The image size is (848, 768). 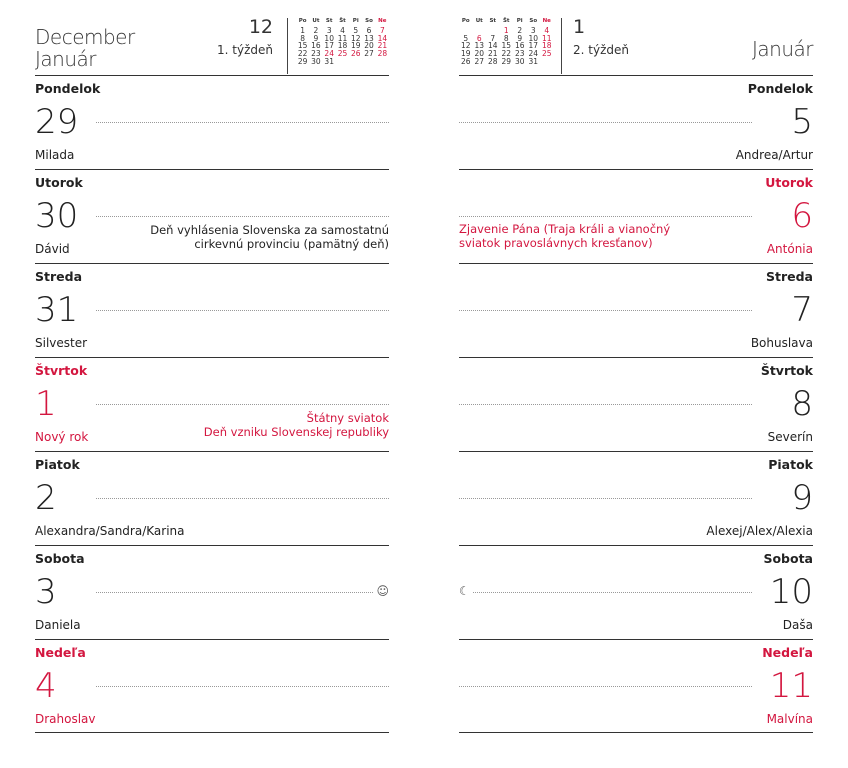 What do you see at coordinates (479, 46) in the screenshot?
I see `calendar-day: 13` at bounding box center [479, 46].